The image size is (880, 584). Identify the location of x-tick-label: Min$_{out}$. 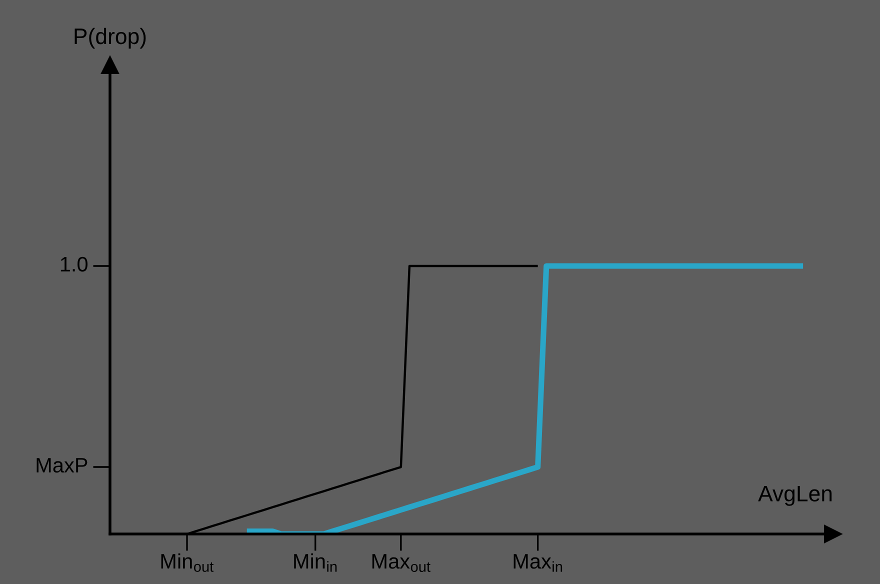
(187, 562).